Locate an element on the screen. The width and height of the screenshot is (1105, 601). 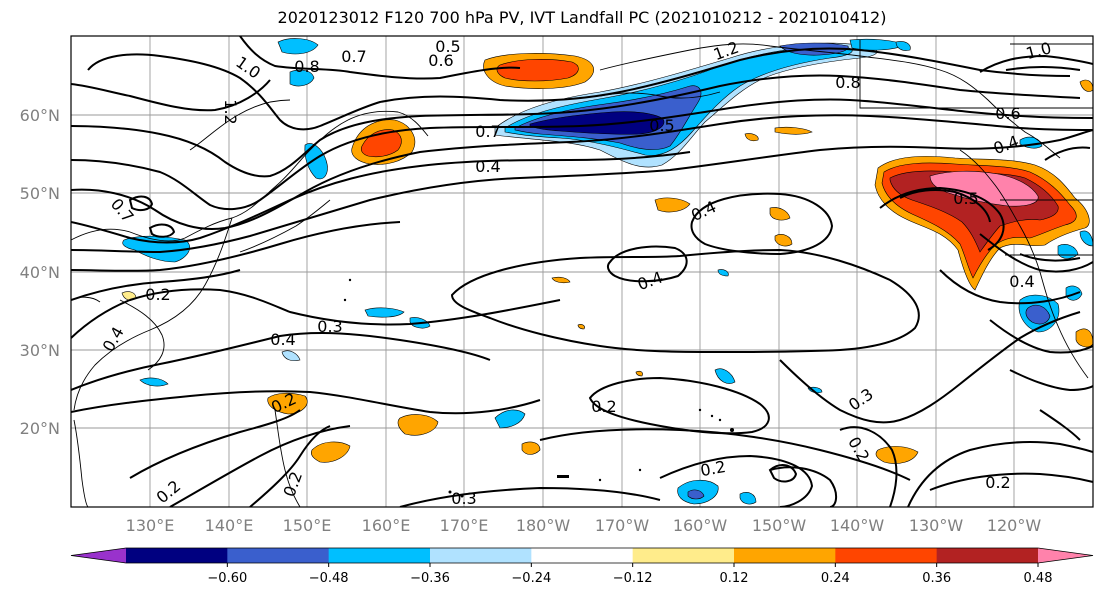
lat-label: 30°N is located at coordinates (40, 350).